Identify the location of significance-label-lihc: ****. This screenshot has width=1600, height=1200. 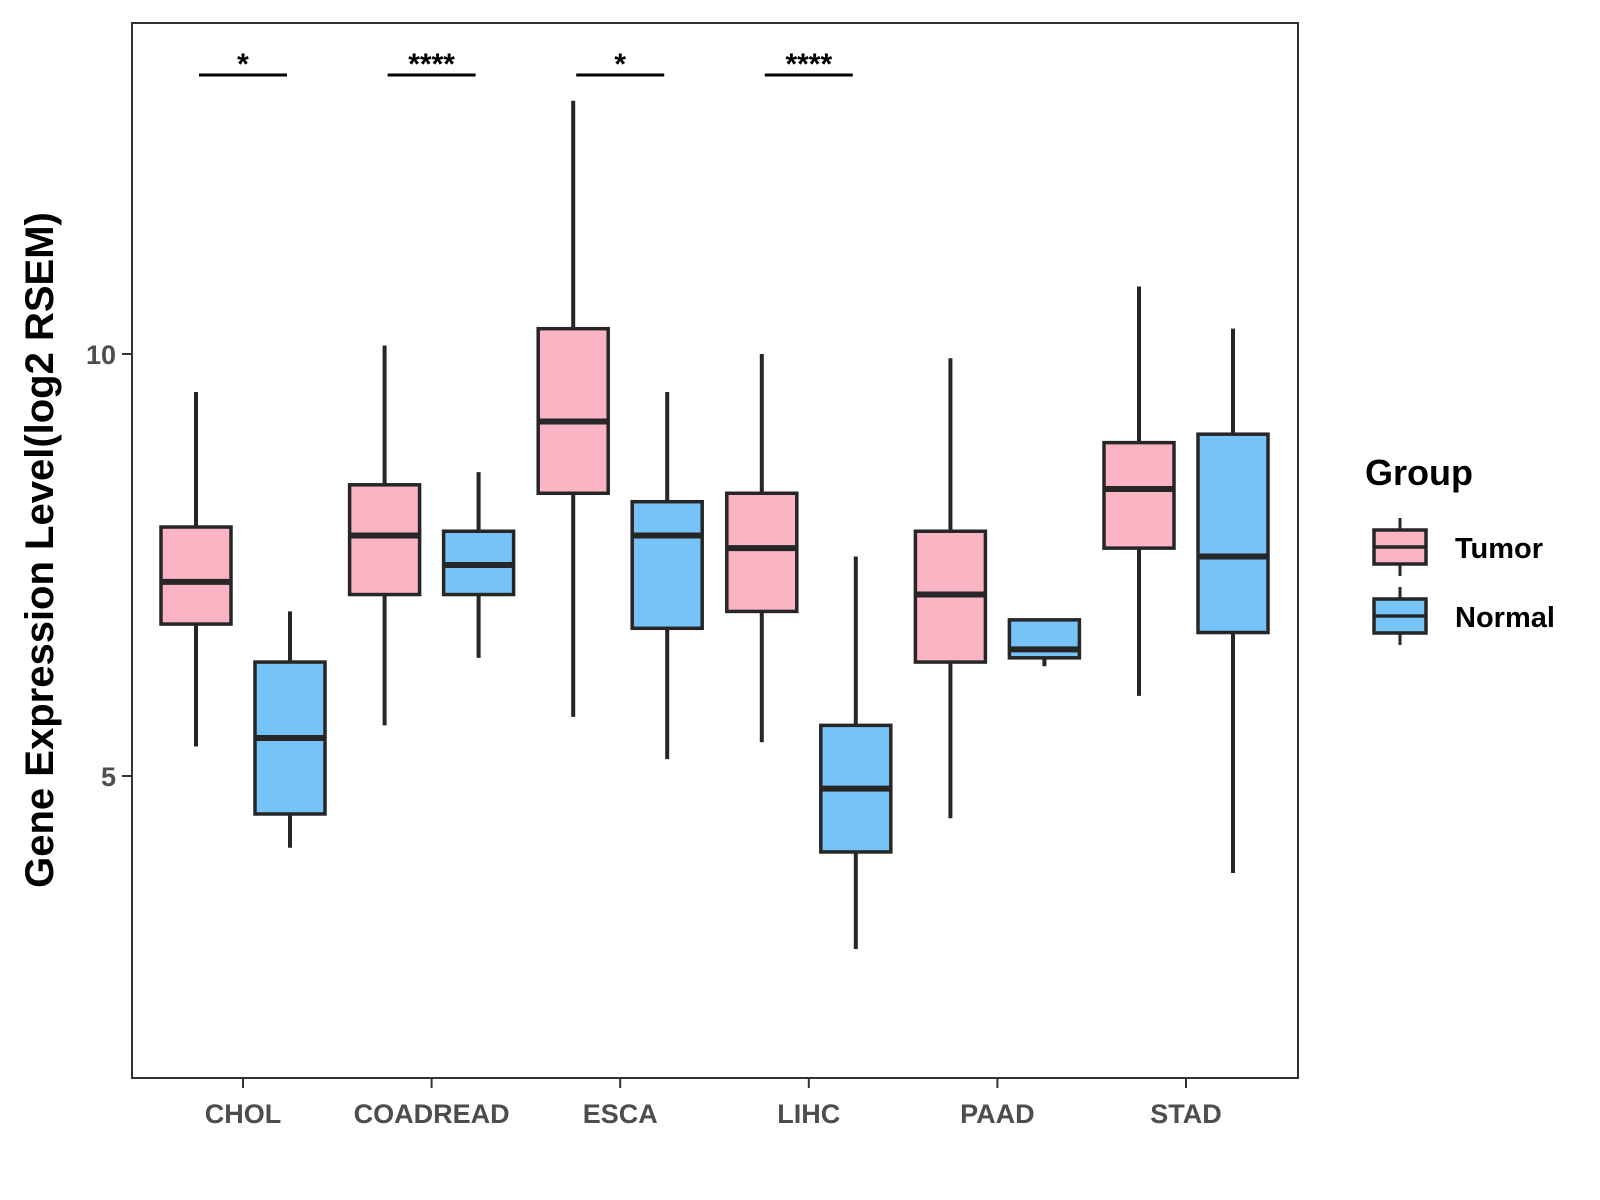
(808, 64).